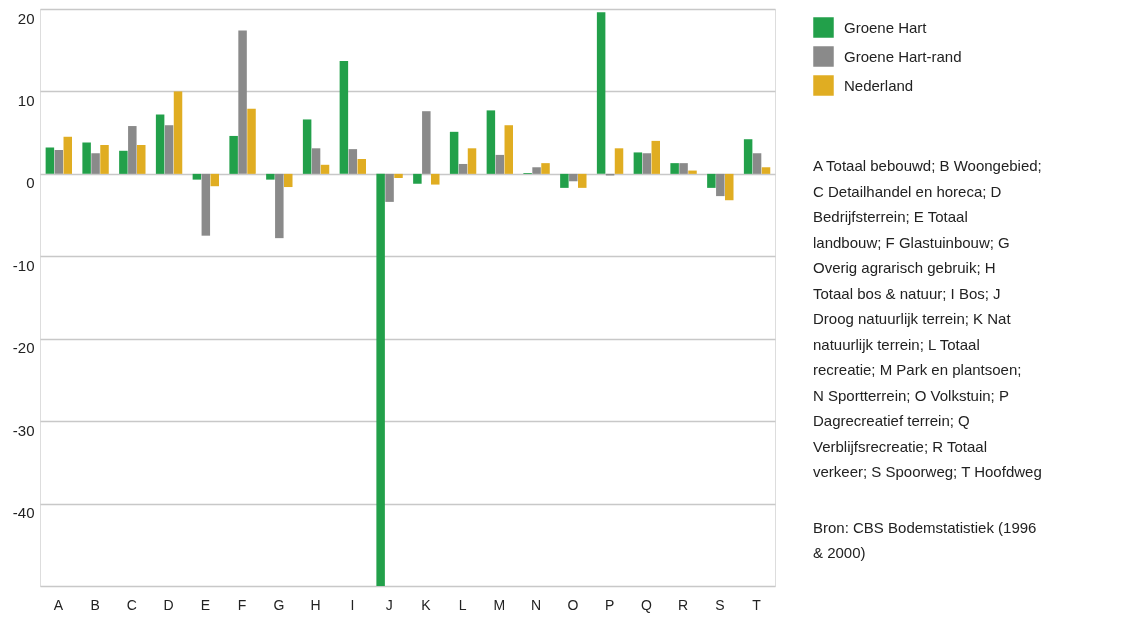  What do you see at coordinates (95, 604) in the screenshot?
I see `x-tick-label: B` at bounding box center [95, 604].